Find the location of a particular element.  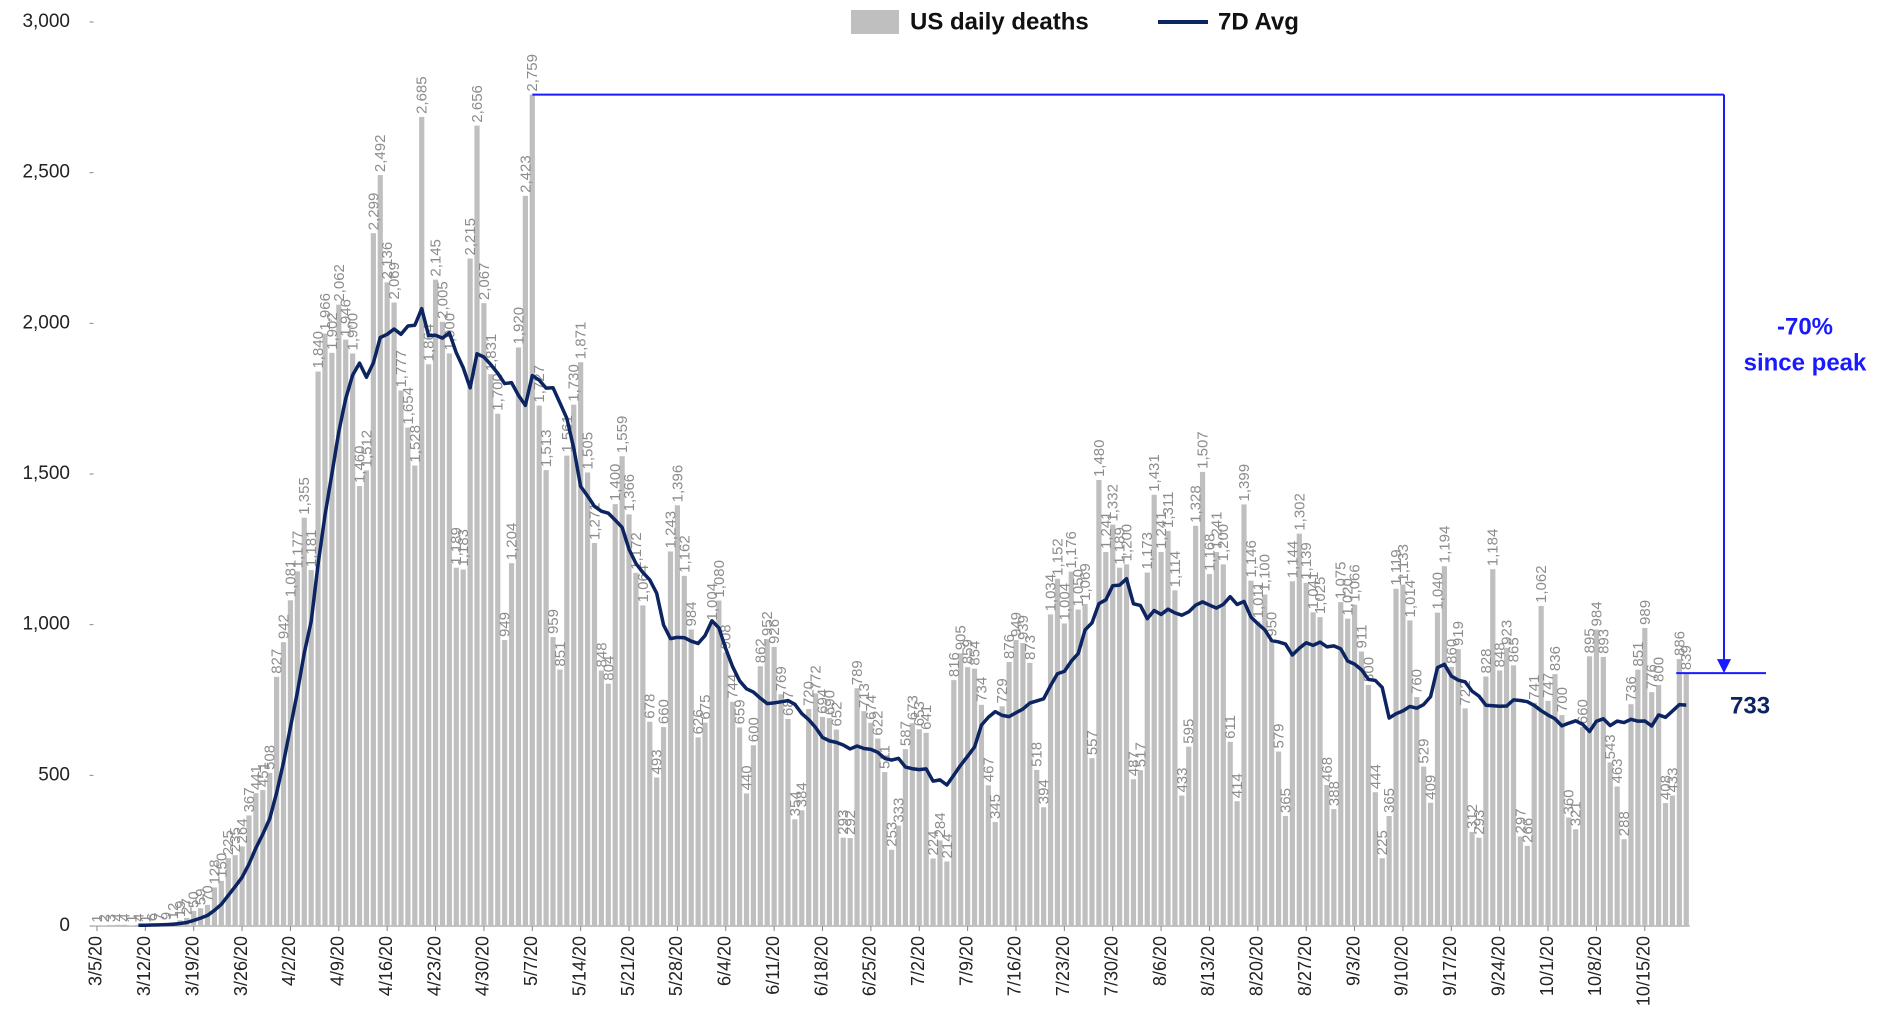

data-label: 952 is located at coordinates (767, 623).